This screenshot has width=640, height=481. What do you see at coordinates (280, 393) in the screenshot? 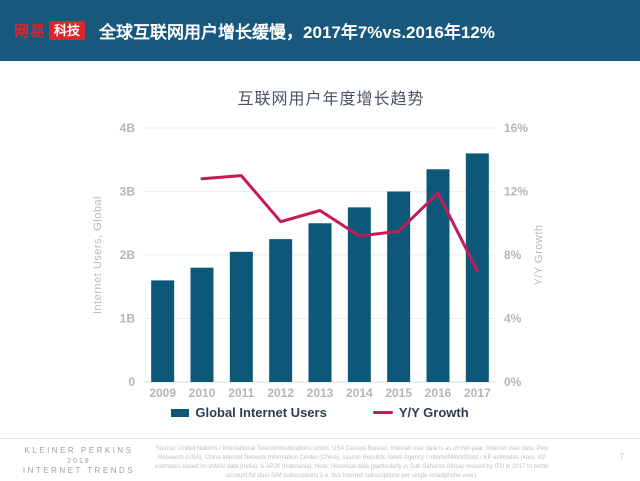
I see `x-axis-label-2012: 2012` at bounding box center [280, 393].